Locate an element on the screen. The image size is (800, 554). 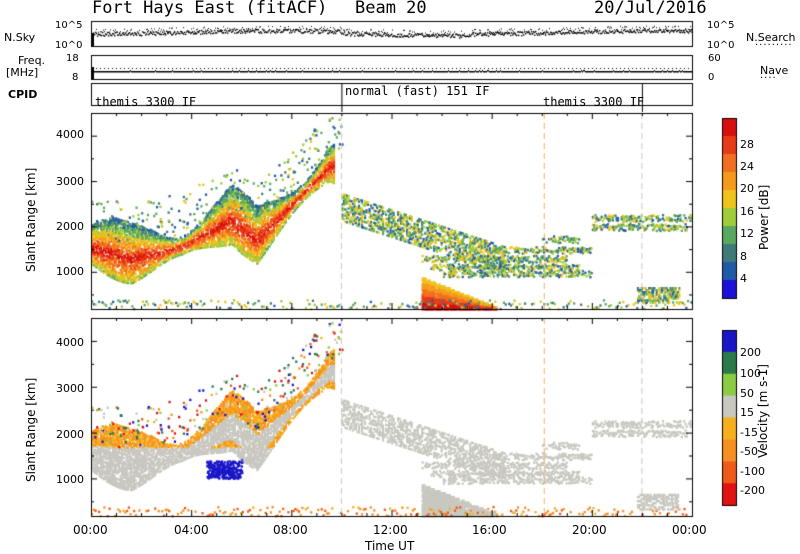
xtick-3: 12:00 is located at coordinates (390, 530).